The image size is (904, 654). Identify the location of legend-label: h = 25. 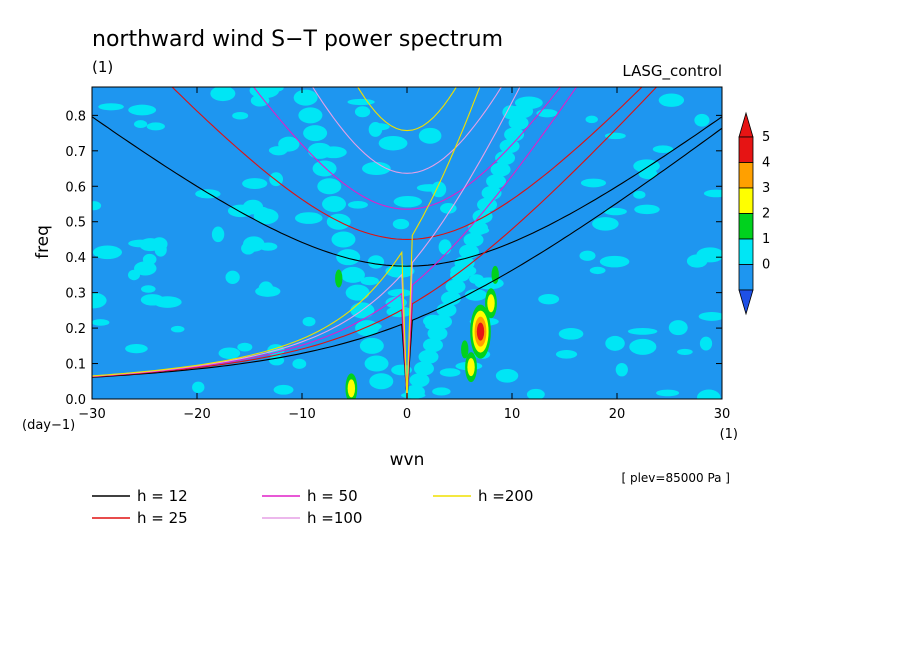
(162, 518).